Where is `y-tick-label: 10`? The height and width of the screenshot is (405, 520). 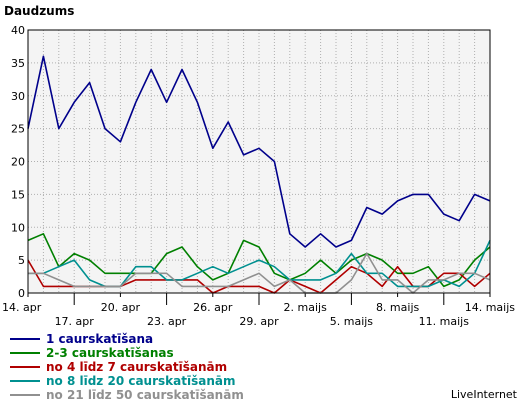
y-tick-label: 10 is located at coordinates (18, 227).